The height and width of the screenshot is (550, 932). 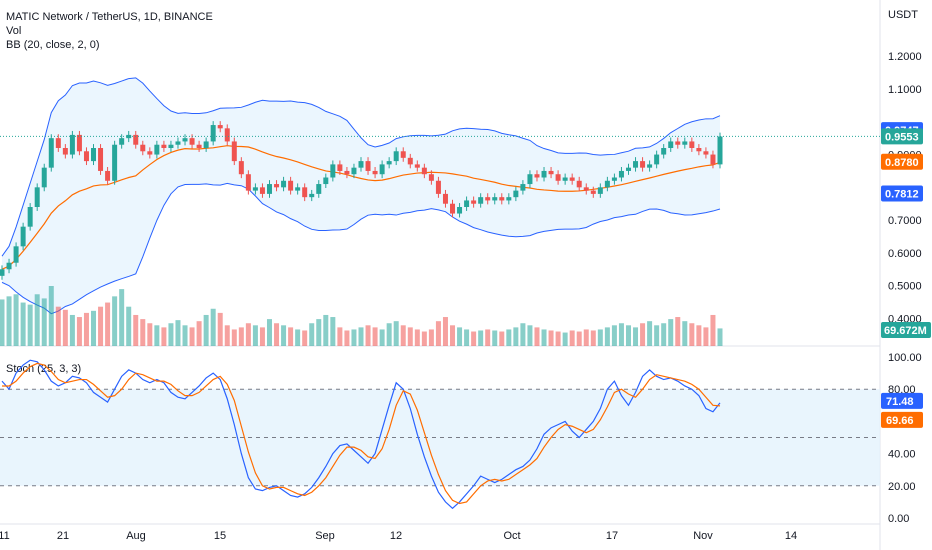 What do you see at coordinates (902, 455) in the screenshot?
I see `stoch-tick-label: 40.00` at bounding box center [902, 455].